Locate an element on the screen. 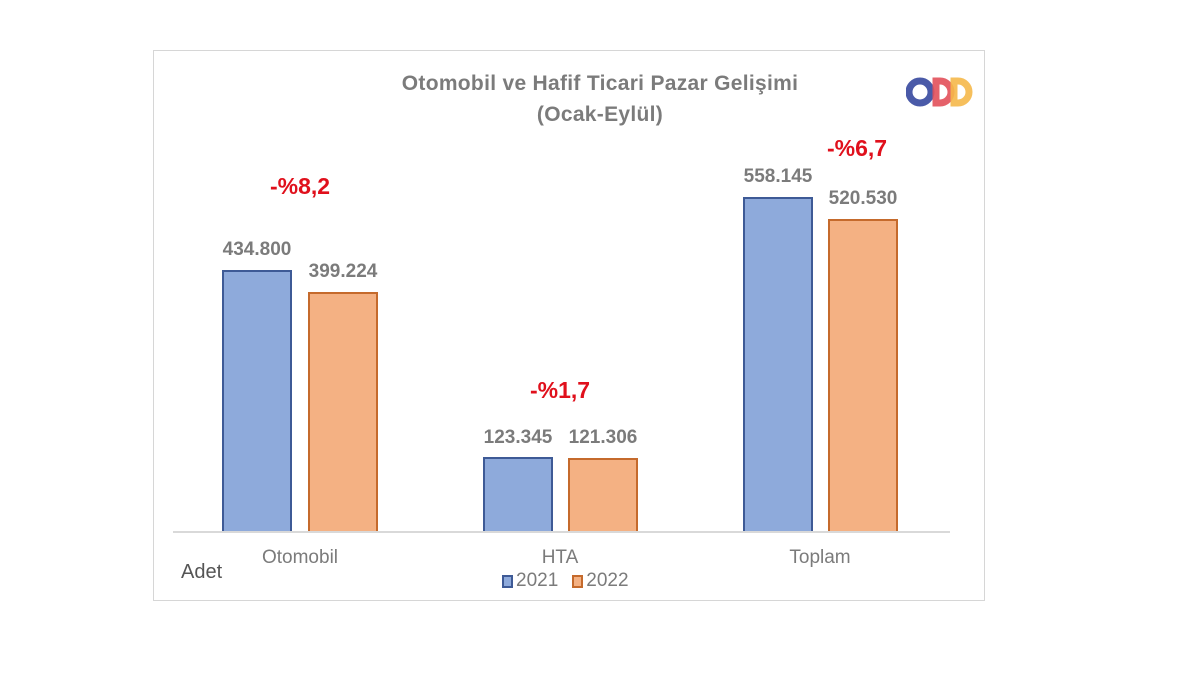 The width and height of the screenshot is (1200, 698). legend-swatch-2022 is located at coordinates (578, 581).